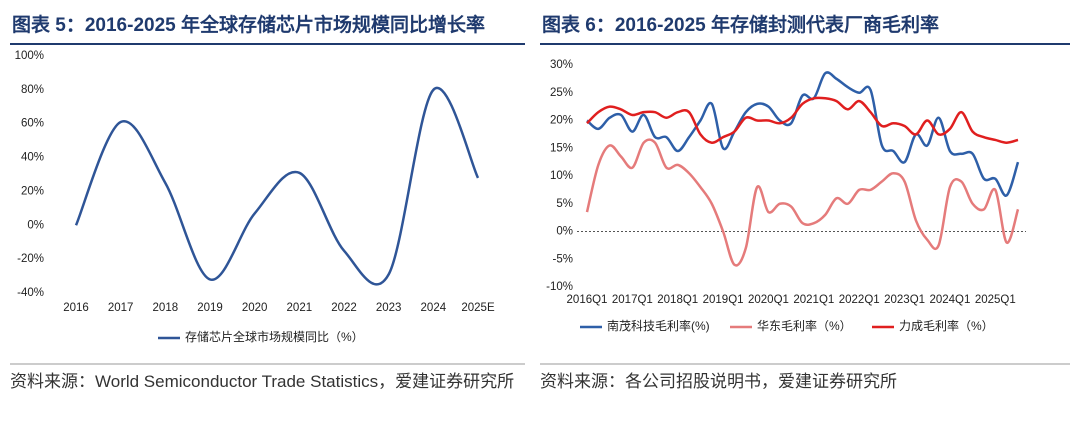 This screenshot has height=428, width=1080. Describe the element at coordinates (561, 148) in the screenshot. I see `y-tick-label: 15%` at that location.